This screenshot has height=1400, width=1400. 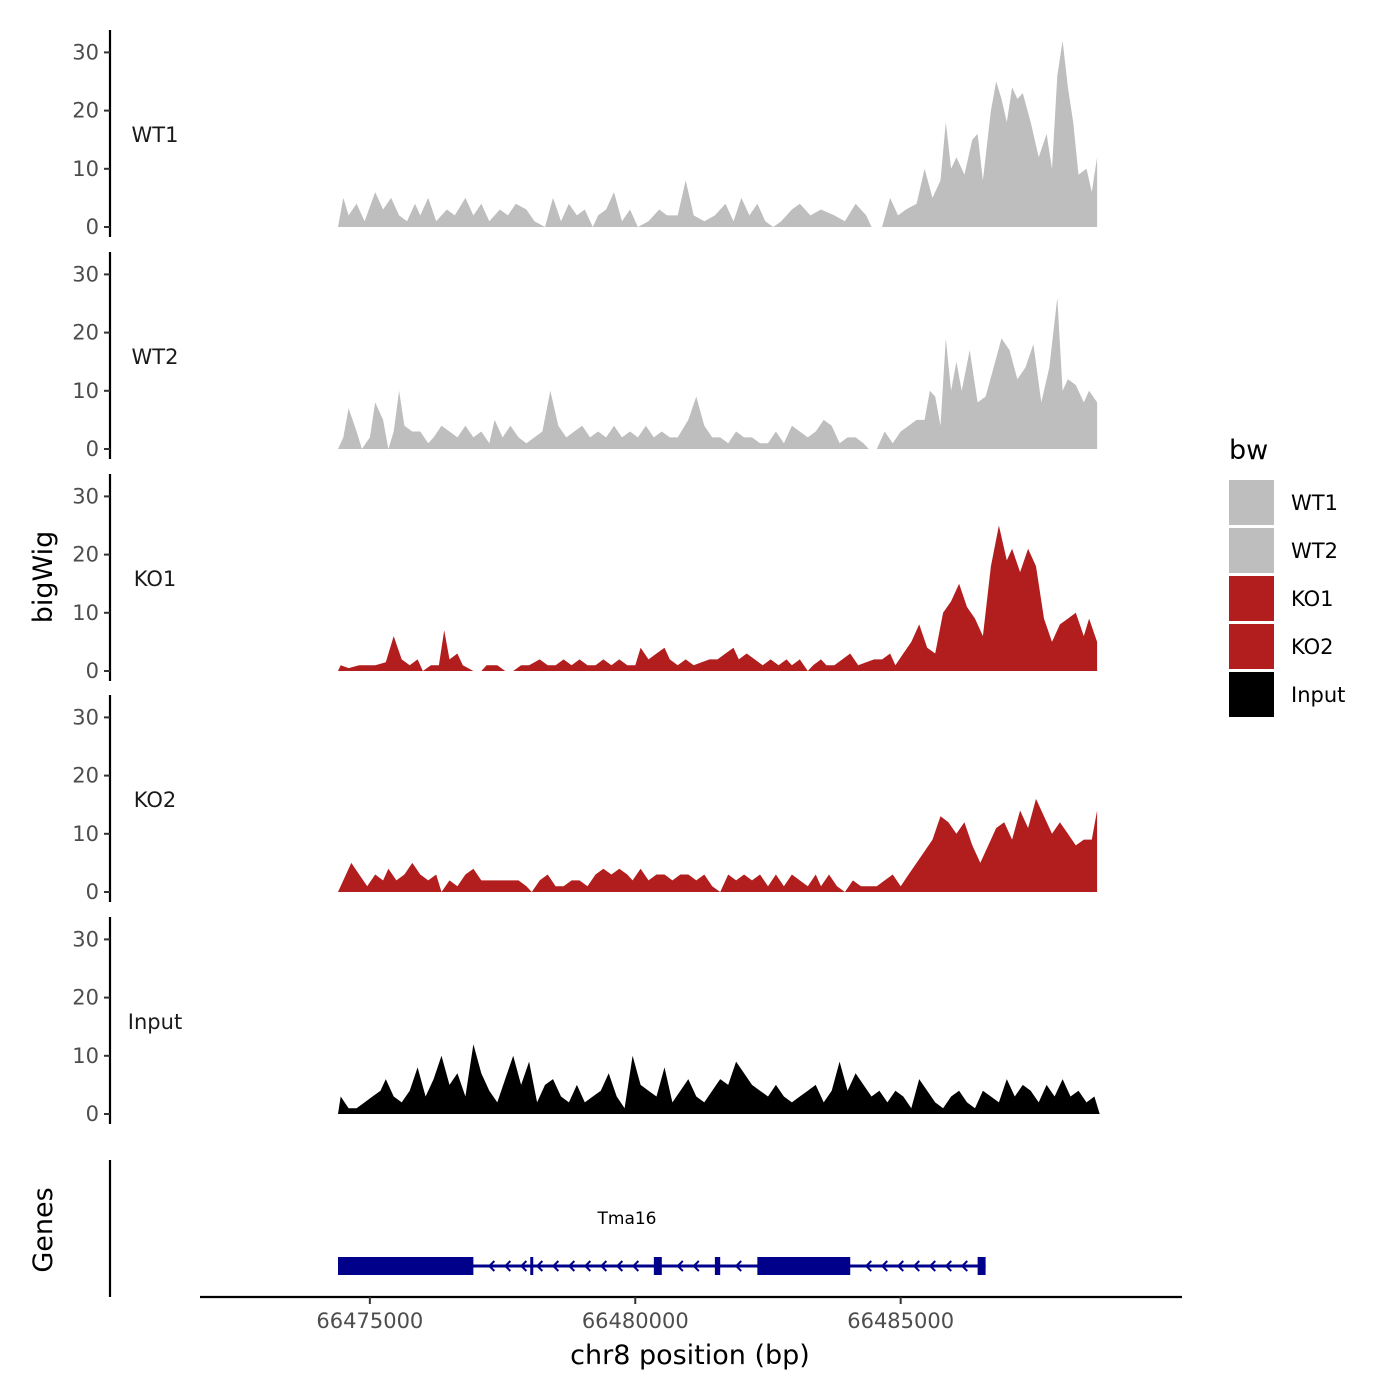 What do you see at coordinates (43, 1229) in the screenshot?
I see `genes-axis-title: Genes` at bounding box center [43, 1229].